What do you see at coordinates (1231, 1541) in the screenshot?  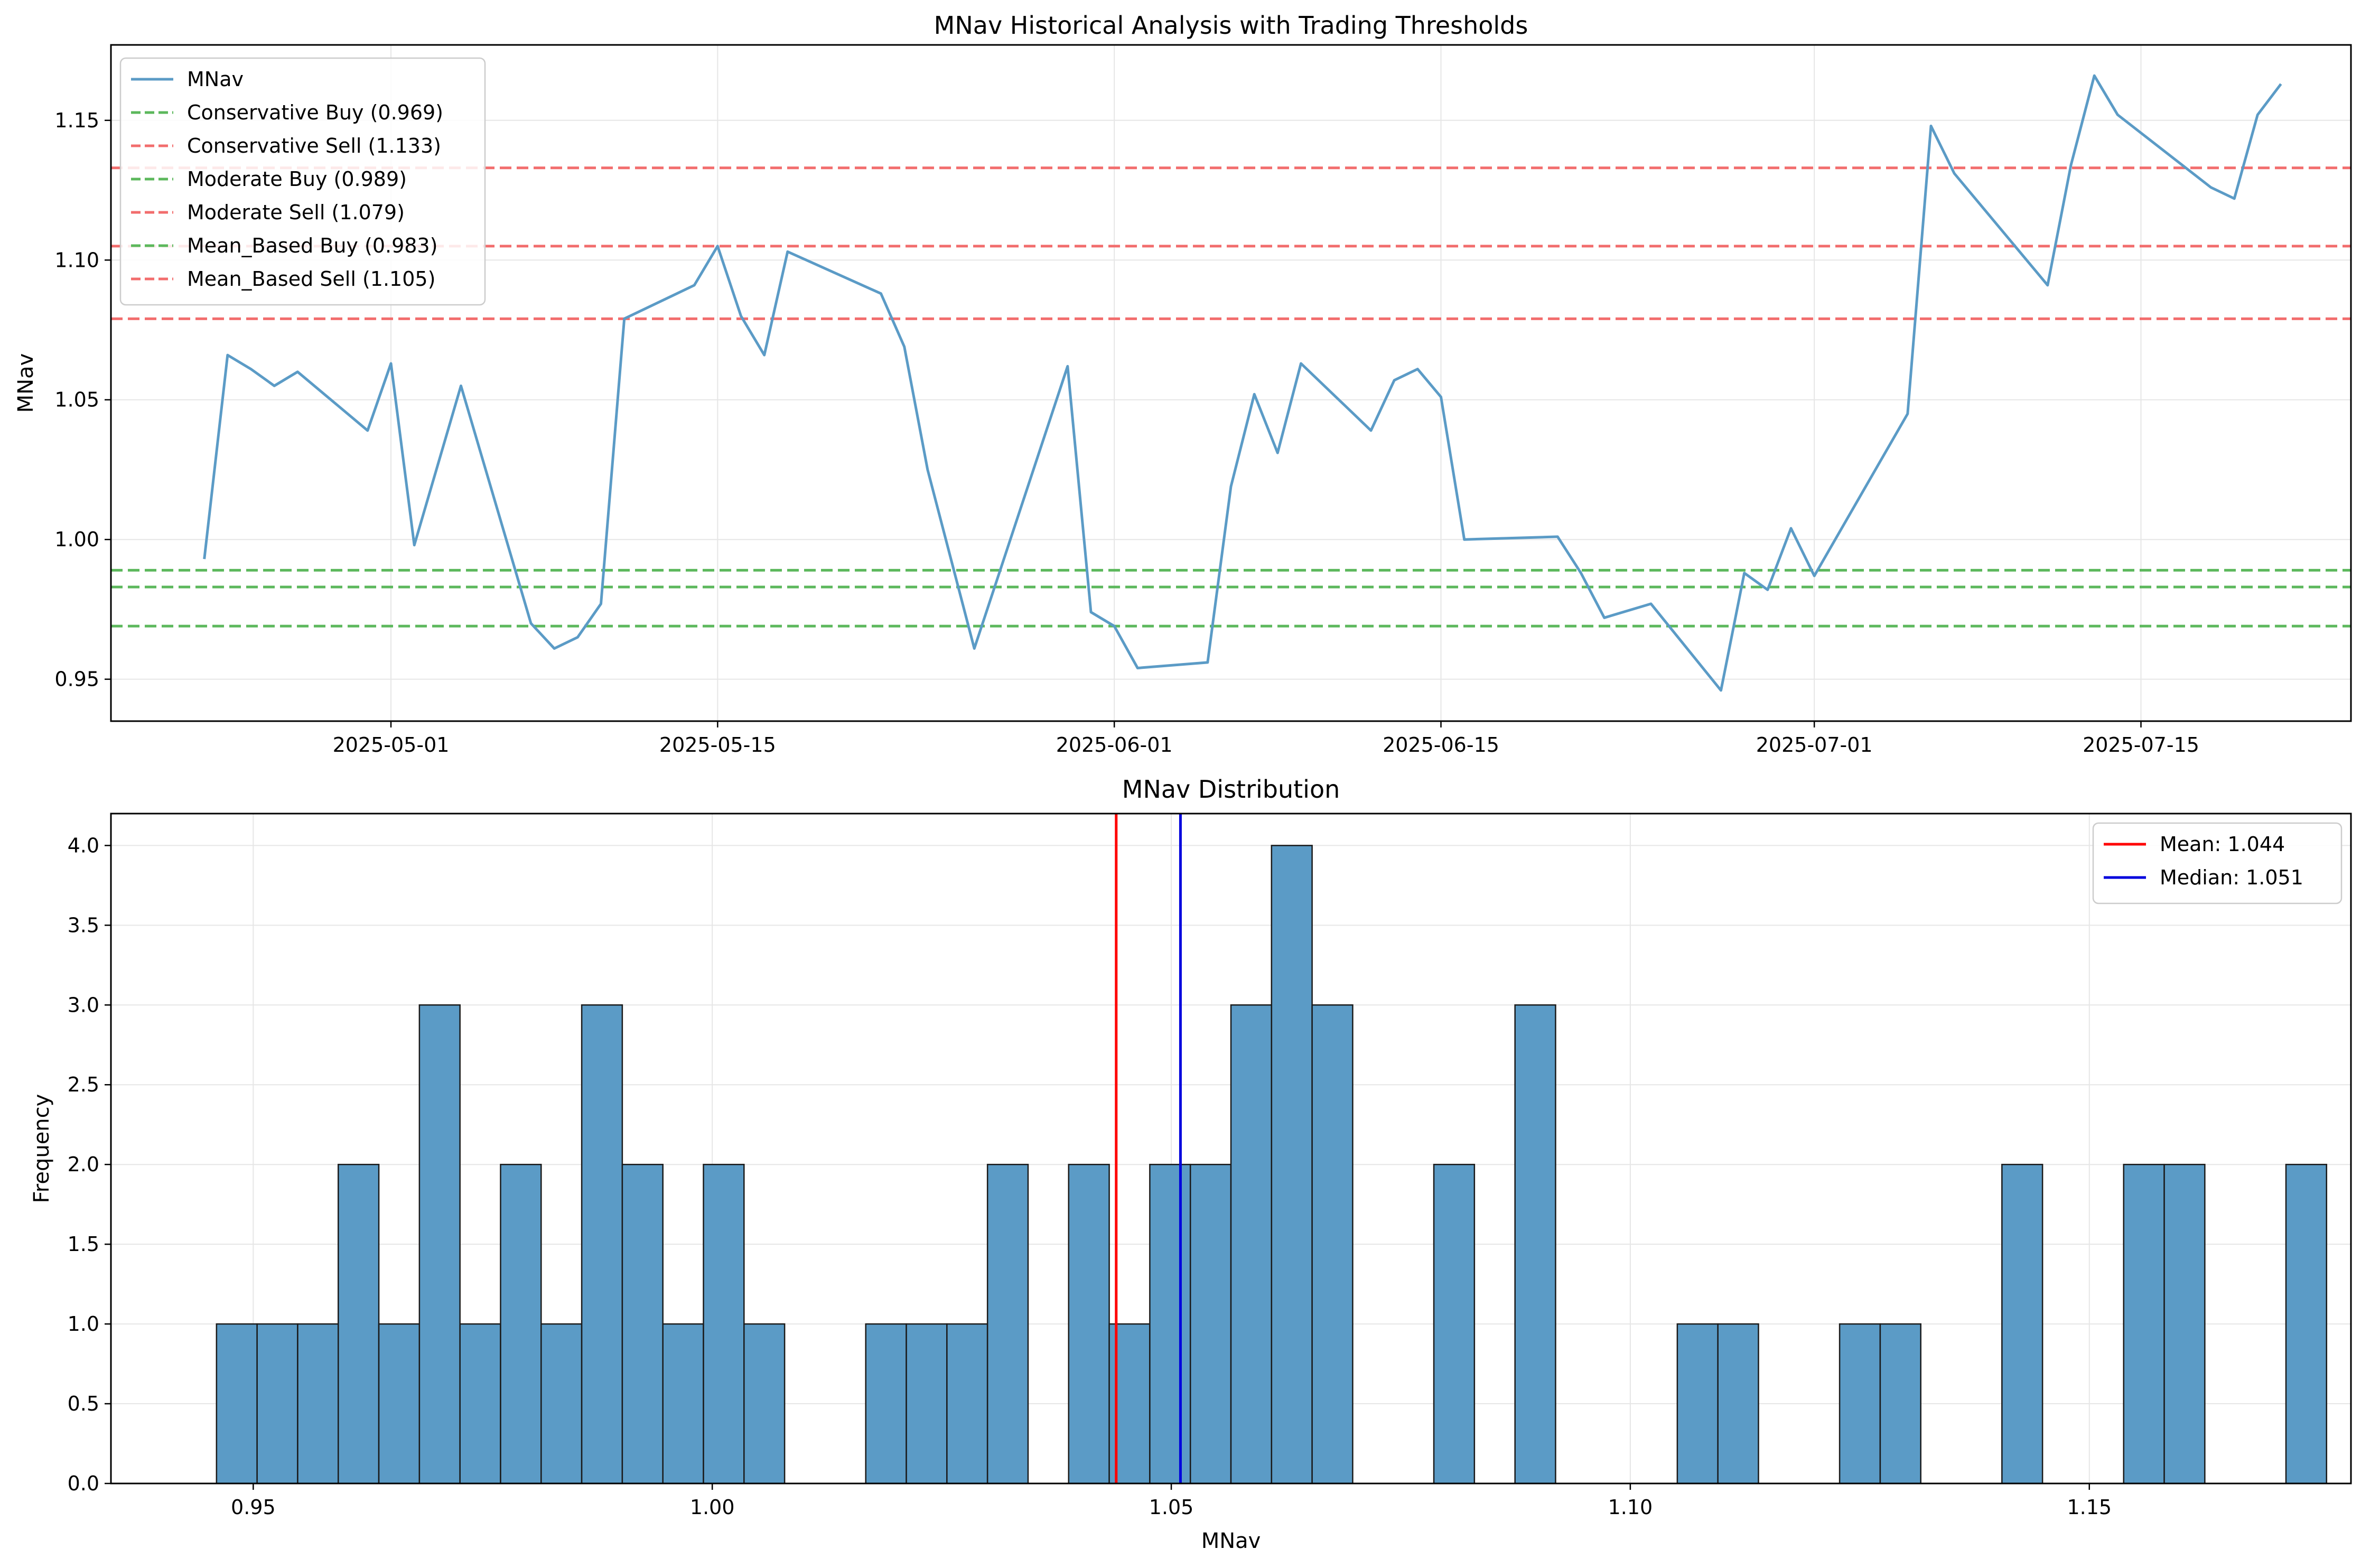 I see `histogram-x-label: MNav` at bounding box center [1231, 1541].